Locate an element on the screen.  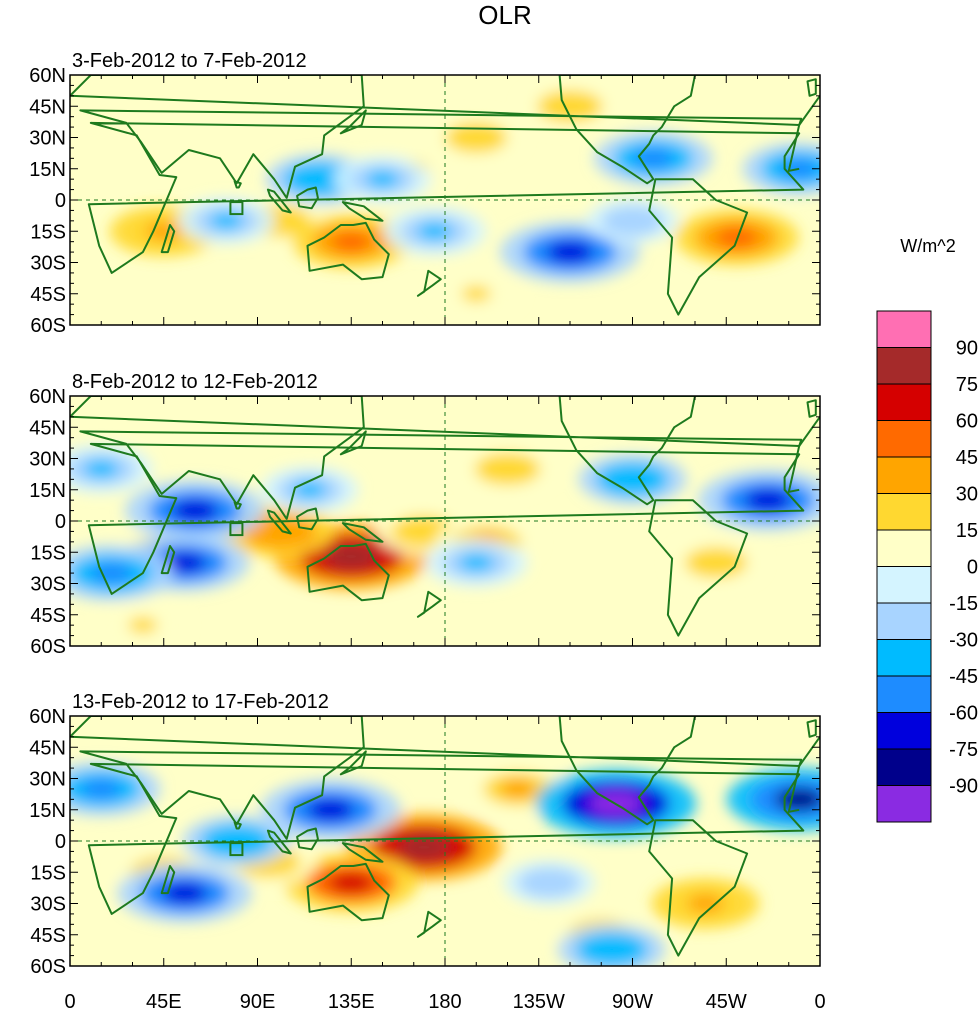
colorbar-label: -90 is located at coordinates (963, 787).